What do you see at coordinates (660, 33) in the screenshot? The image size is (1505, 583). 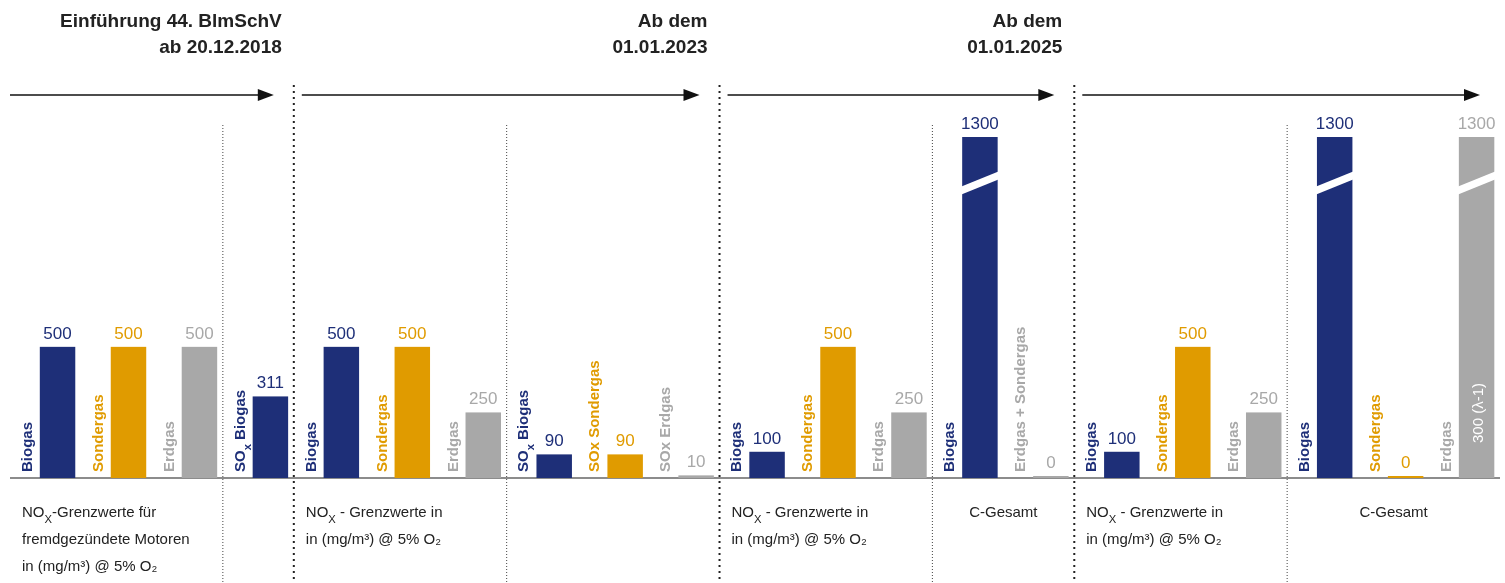 I see `text: Ab dem 01.01.2023` at bounding box center [660, 33].